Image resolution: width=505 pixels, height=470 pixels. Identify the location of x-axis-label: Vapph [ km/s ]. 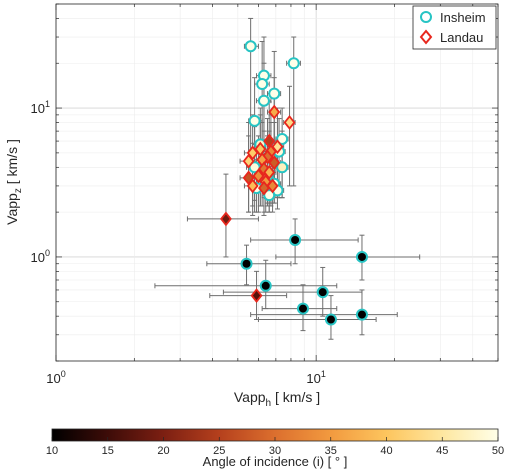
(277, 399).